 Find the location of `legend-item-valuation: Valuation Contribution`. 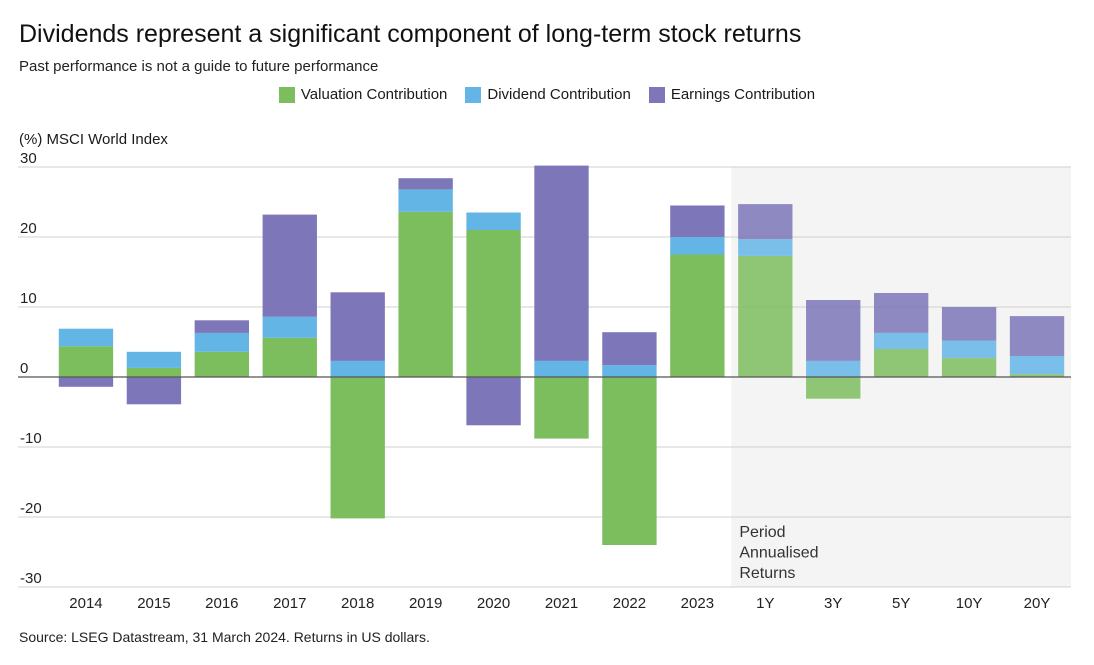

legend-item-valuation: Valuation Contribution is located at coordinates (363, 94).